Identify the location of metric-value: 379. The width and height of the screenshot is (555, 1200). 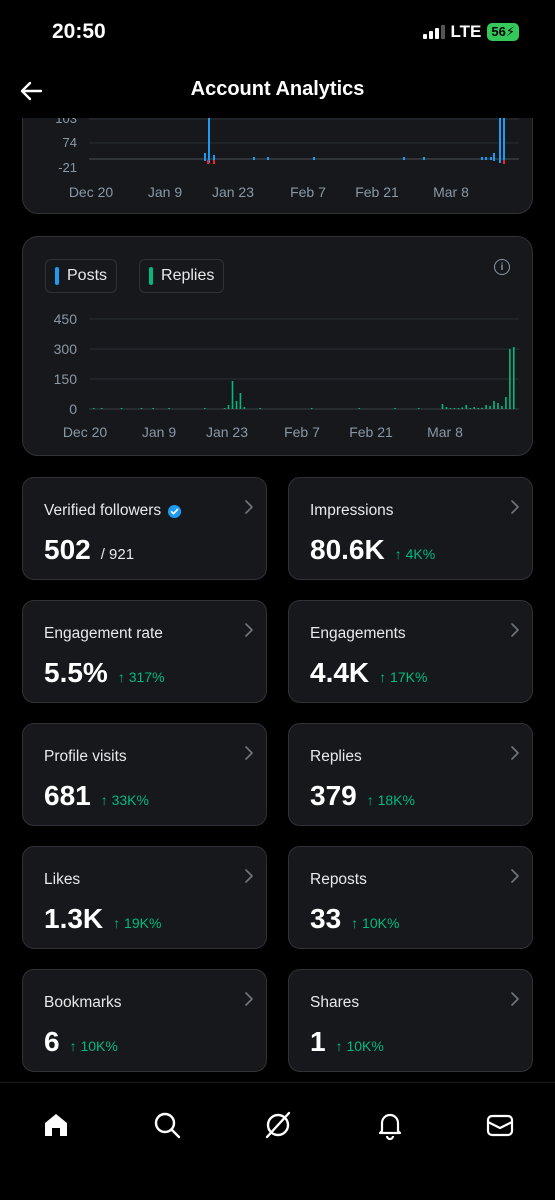
(333, 795).